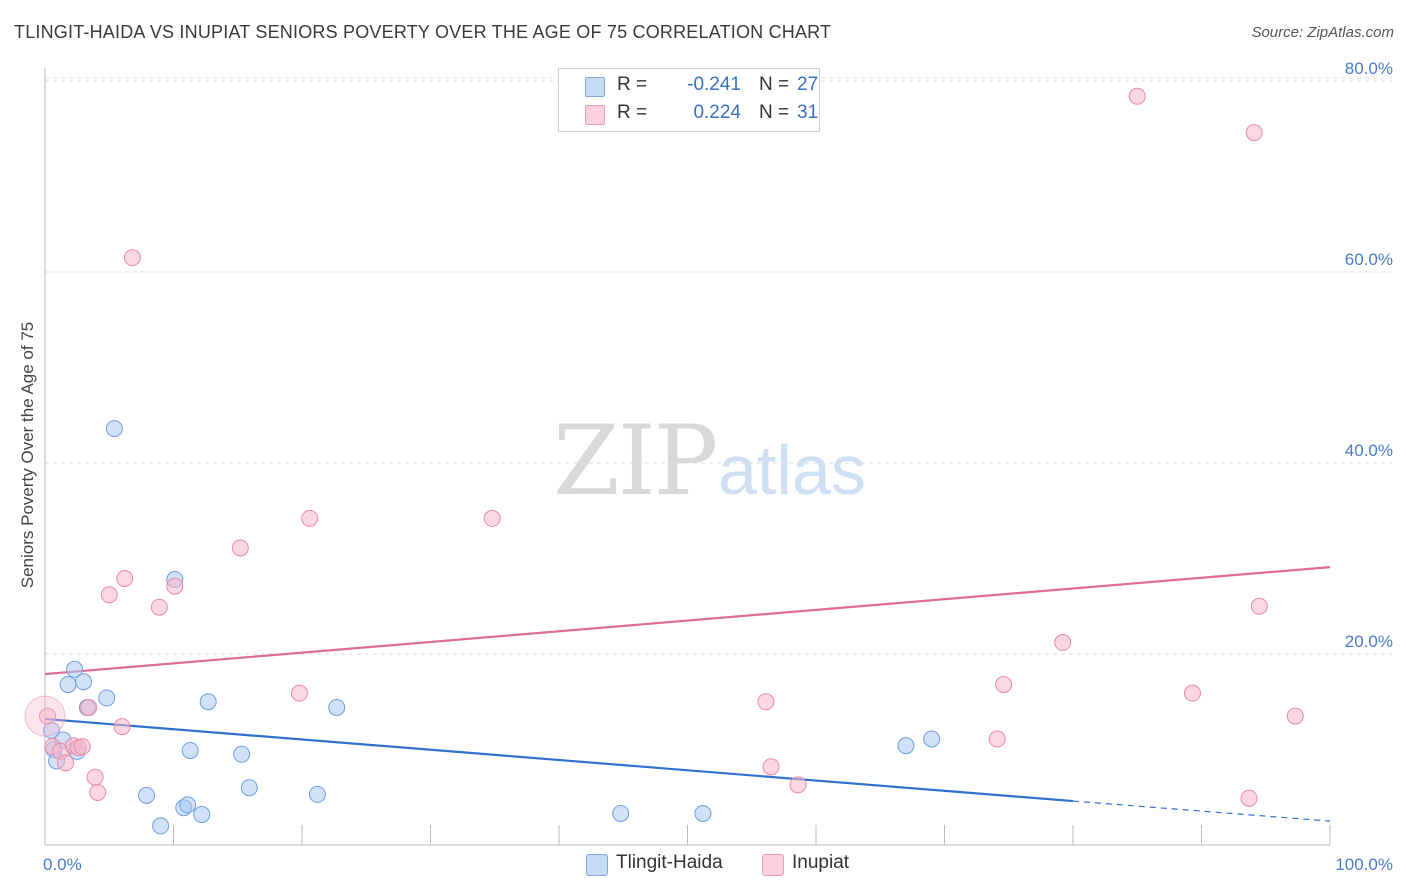 The image size is (1406, 892). What do you see at coordinates (689, 100) in the screenshot?
I see `stats-legend: R = -0.241 N = 27 R = 0.224 N = 31` at bounding box center [689, 100].